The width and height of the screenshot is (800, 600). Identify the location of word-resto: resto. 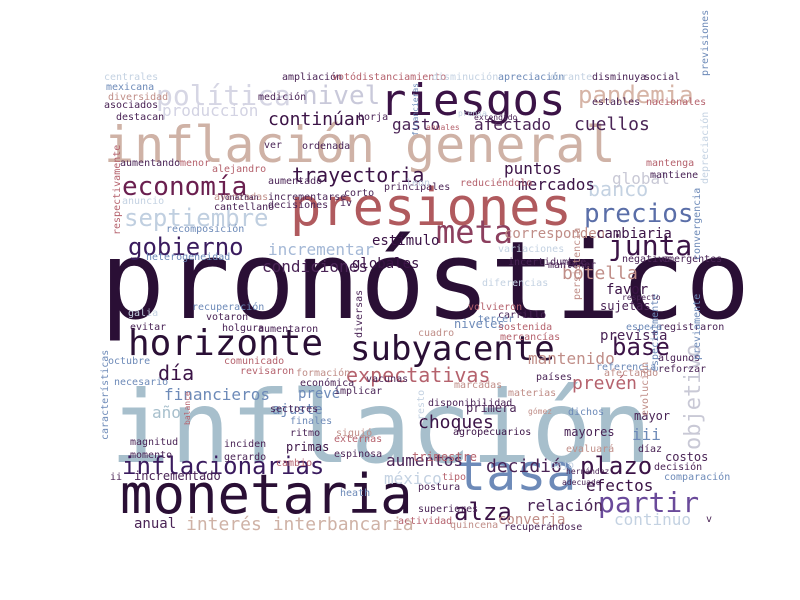
(421, 405).